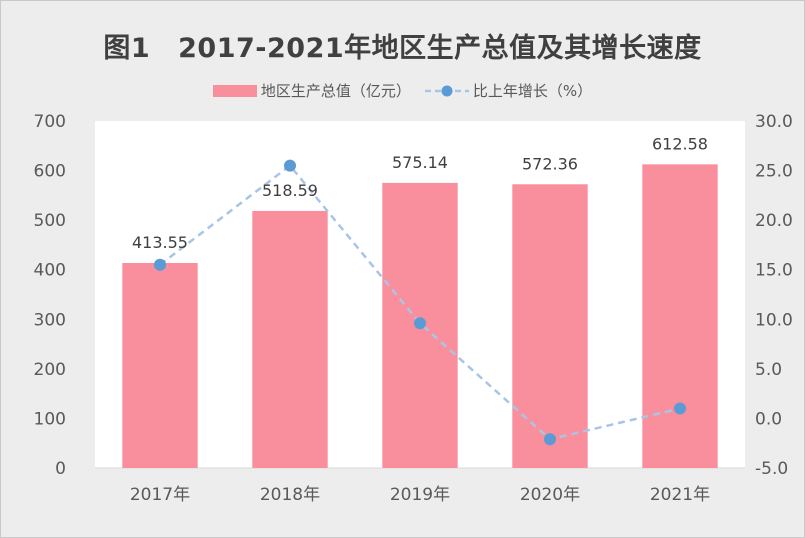 This screenshot has height=538, width=805. Describe the element at coordinates (127, 48) in the screenshot. I see `figure-label: 图1` at that location.